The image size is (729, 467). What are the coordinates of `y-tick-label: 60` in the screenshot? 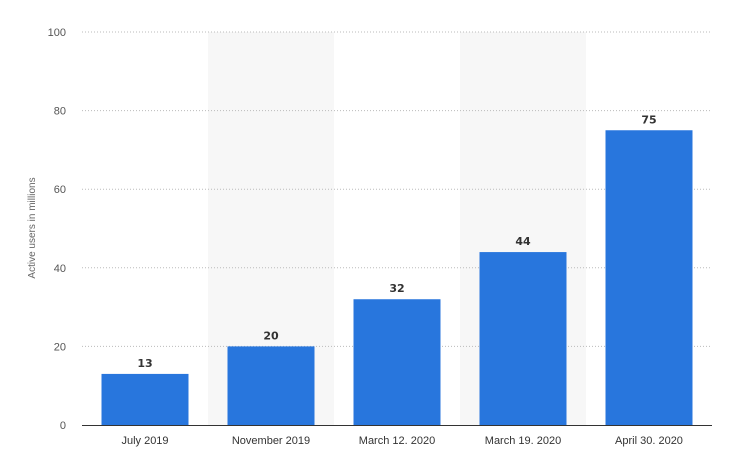 It's located at (60, 190).